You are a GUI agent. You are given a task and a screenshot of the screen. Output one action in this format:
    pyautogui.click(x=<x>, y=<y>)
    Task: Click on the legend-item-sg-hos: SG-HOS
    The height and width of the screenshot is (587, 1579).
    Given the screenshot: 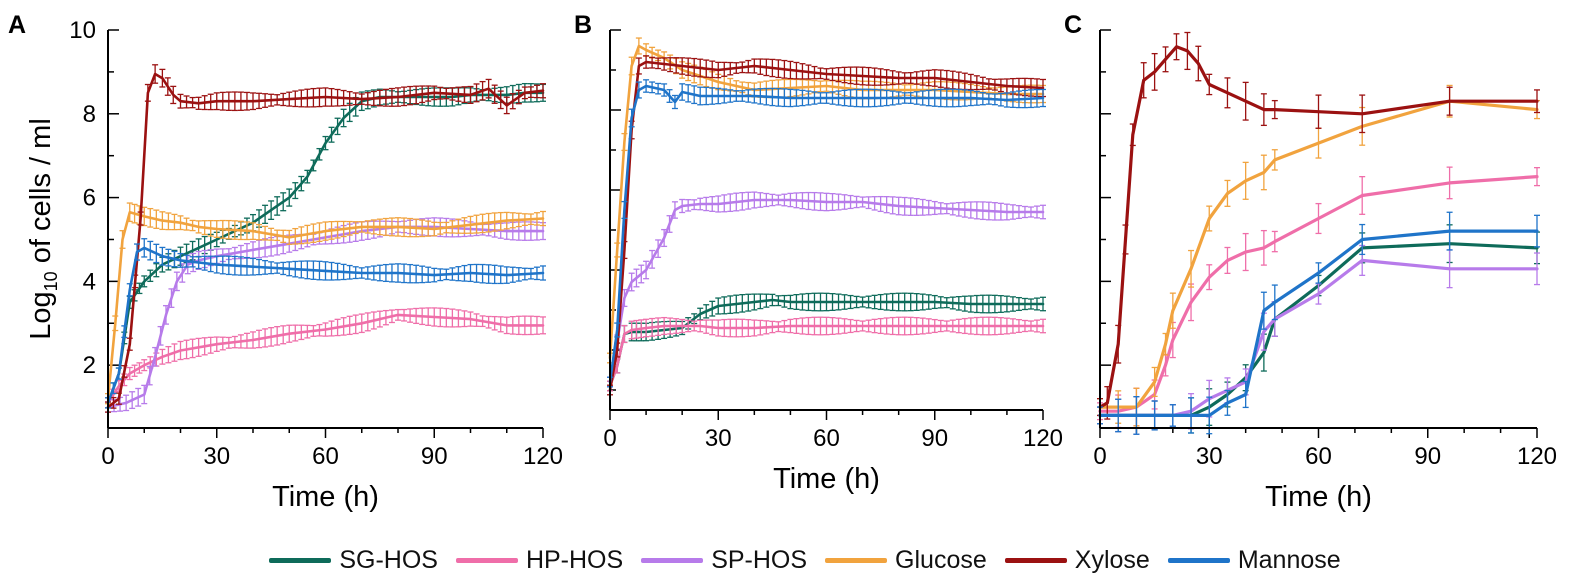 What is the action you would take?
    pyautogui.click(x=353, y=560)
    